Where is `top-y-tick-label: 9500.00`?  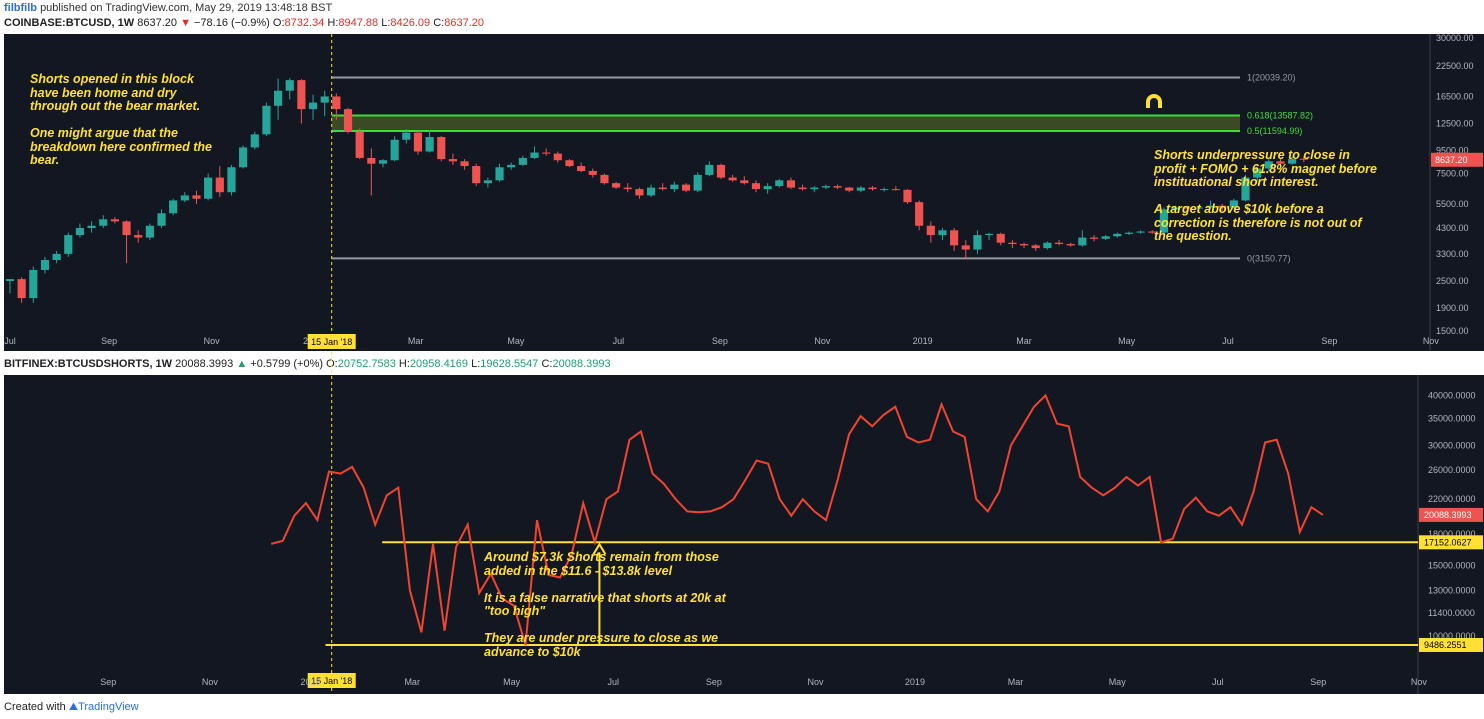
top-y-tick-label: 9500.00 is located at coordinates (1452, 150).